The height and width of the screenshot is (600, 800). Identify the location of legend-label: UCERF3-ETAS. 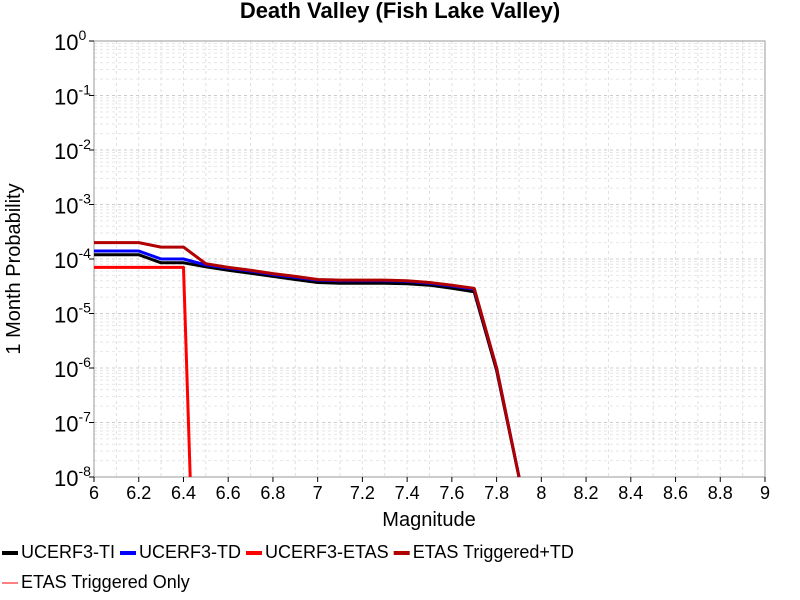
(327, 552).